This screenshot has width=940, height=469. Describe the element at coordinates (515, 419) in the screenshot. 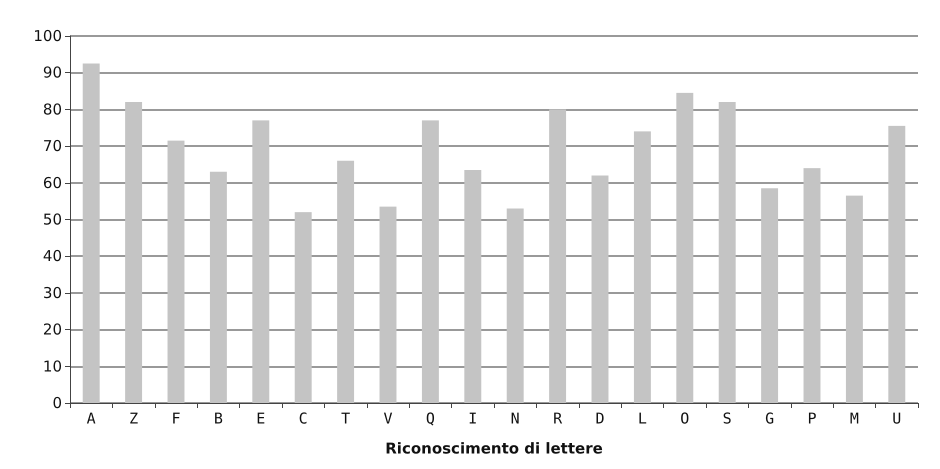

I see `x-tick-label: N` at that location.